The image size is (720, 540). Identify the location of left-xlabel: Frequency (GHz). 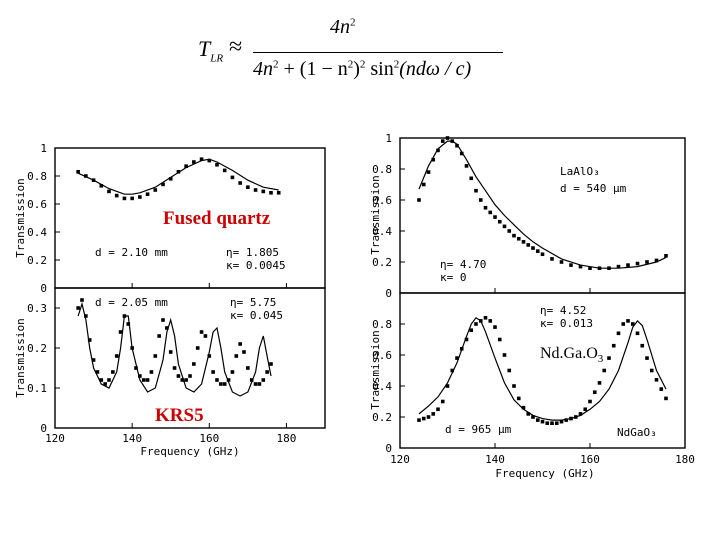
(189, 451).